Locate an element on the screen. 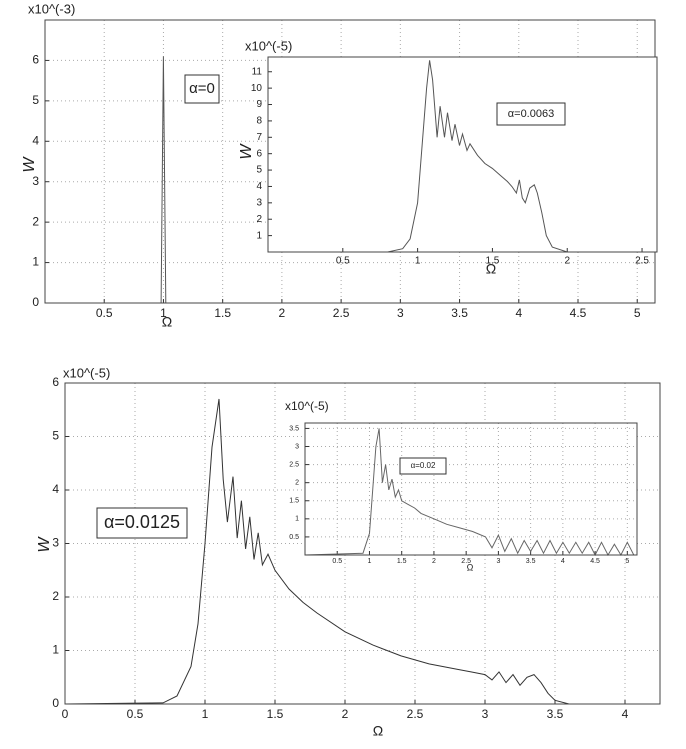 This screenshot has width=686, height=749. y-tick-label: 8 is located at coordinates (259, 121).